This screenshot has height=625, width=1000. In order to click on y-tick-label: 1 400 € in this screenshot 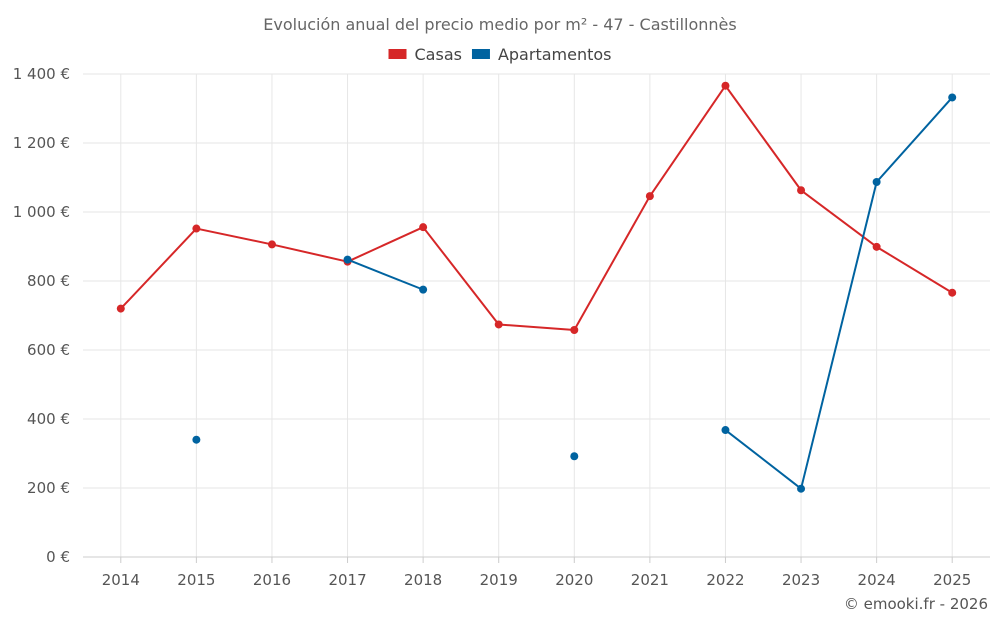, I will do `click(41, 74)`.